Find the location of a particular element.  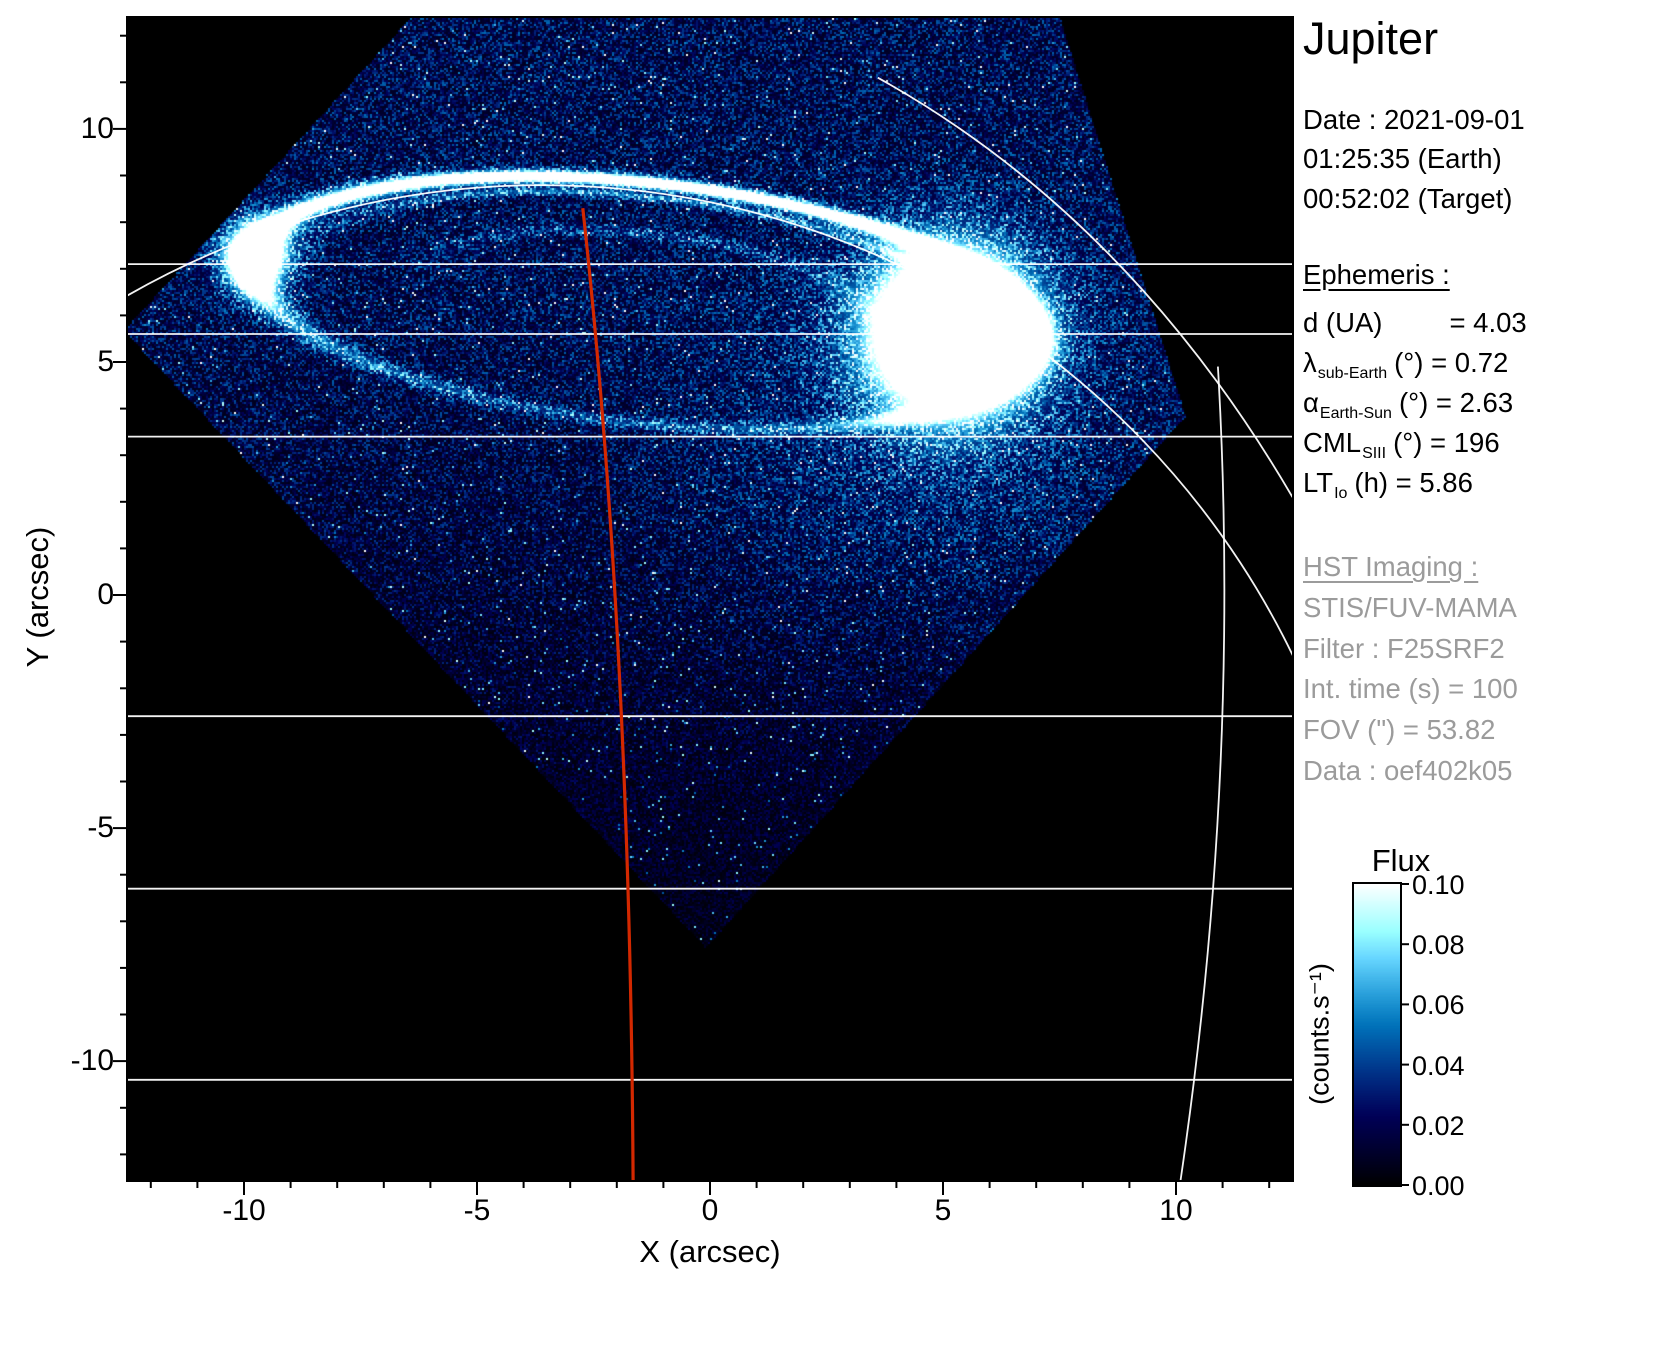

date-line: Date : 2021-09-01 is located at coordinates (1414, 119).